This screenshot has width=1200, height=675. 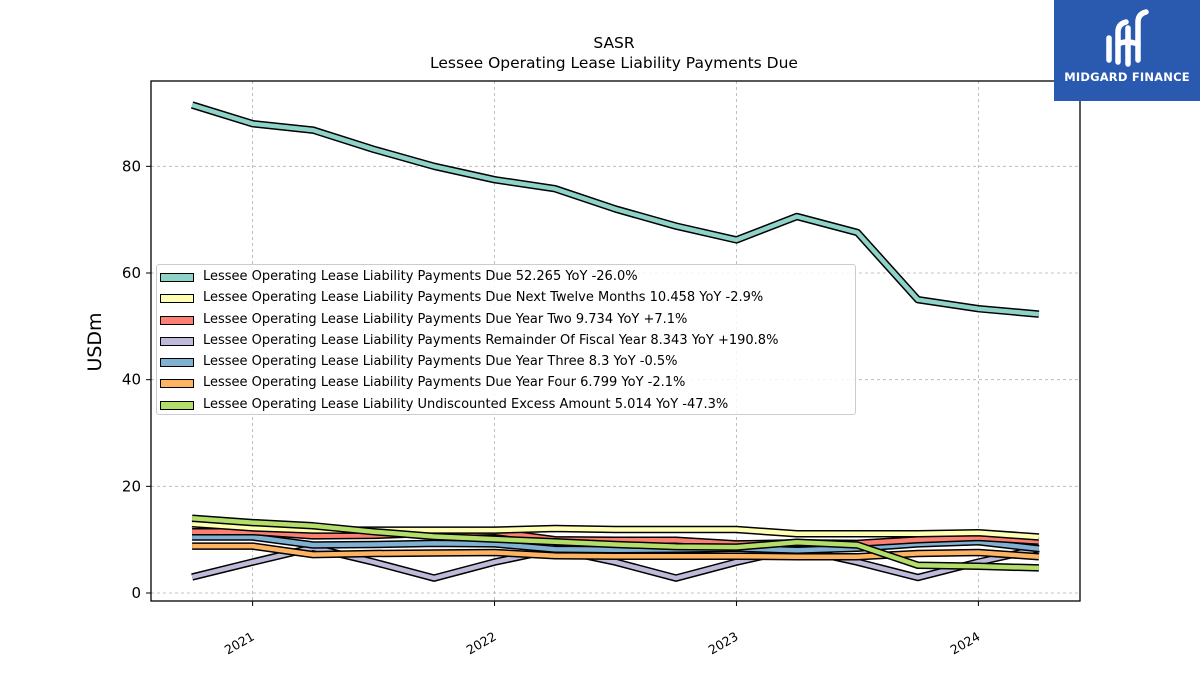 What do you see at coordinates (481, 643) in the screenshot?
I see `x-tick-label: 2022` at bounding box center [481, 643].